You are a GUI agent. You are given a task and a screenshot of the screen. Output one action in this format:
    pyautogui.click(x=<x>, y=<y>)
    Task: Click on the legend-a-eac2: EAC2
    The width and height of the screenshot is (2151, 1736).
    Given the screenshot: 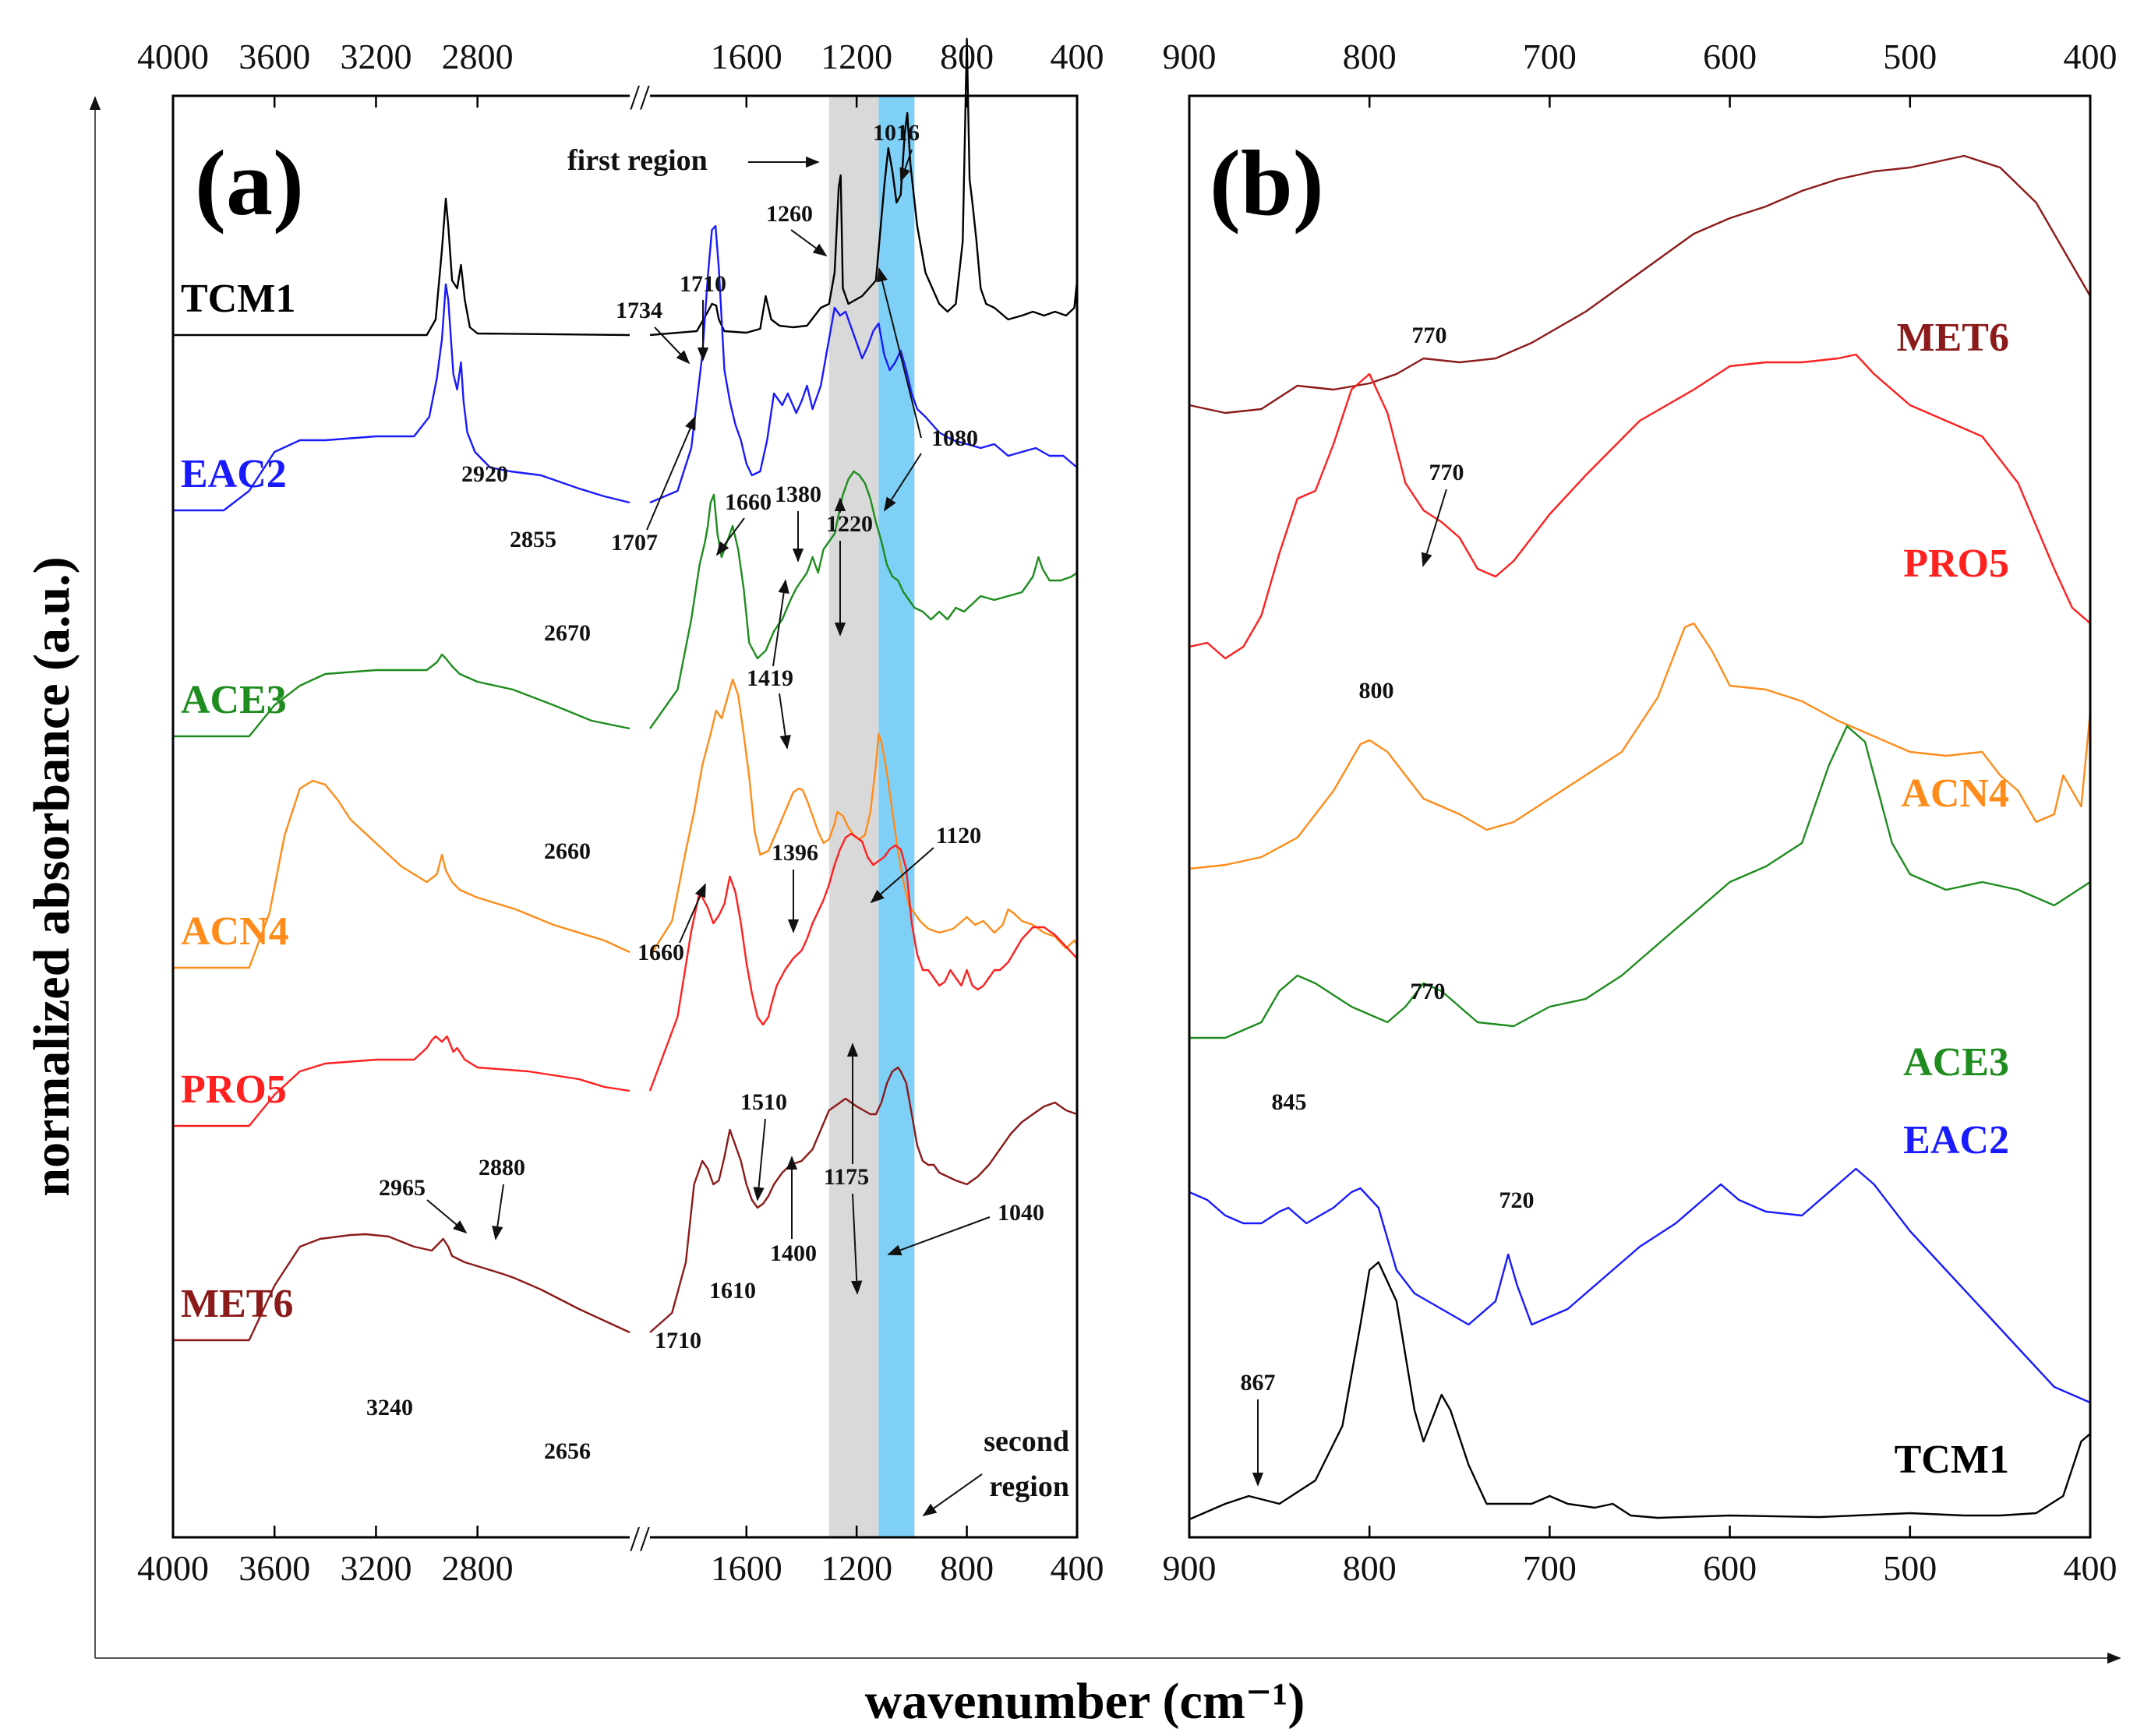 What is the action you would take?
    pyautogui.click(x=234, y=474)
    